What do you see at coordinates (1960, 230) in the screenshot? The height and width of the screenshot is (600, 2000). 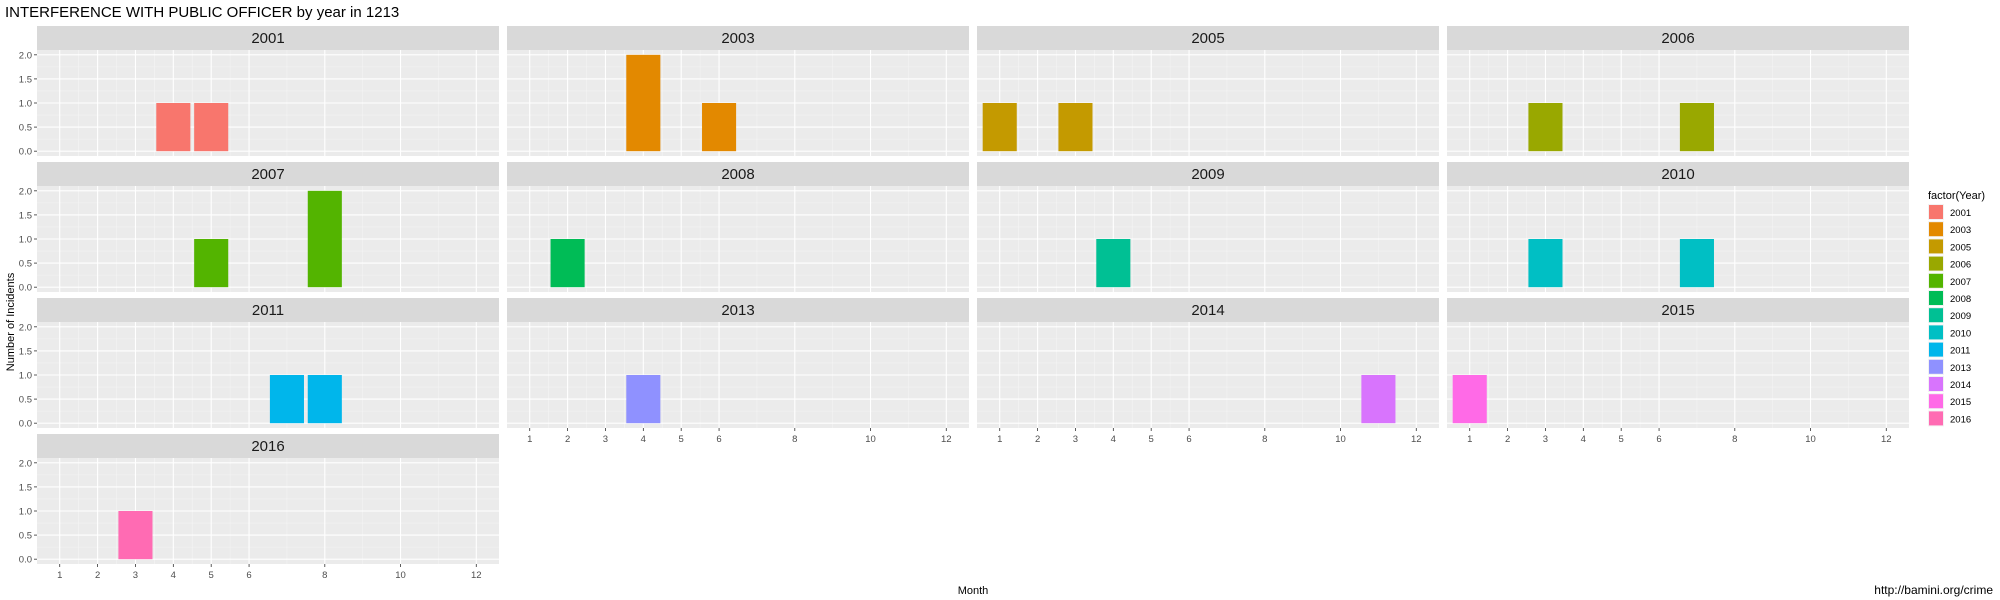 I see `legend-label: 2003` at bounding box center [1960, 230].